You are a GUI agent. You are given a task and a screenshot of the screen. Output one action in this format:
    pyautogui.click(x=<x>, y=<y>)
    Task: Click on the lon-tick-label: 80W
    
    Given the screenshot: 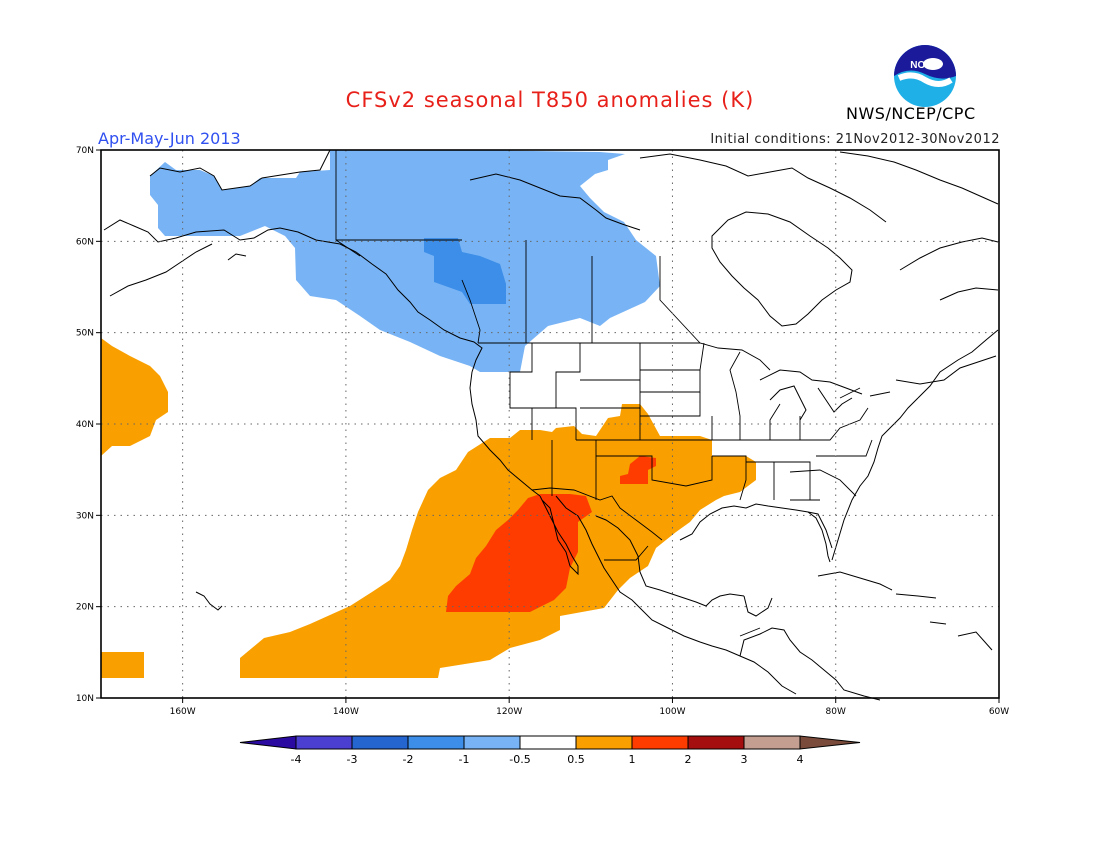 What is the action you would take?
    pyautogui.click(x=836, y=712)
    